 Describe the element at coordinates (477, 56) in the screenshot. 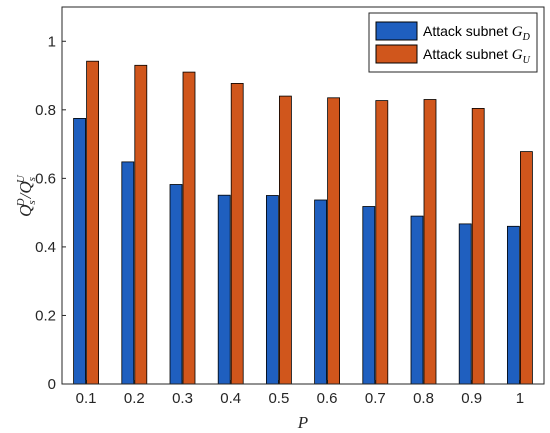

I see `legend-label-gu: Attack subnet GU` at that location.